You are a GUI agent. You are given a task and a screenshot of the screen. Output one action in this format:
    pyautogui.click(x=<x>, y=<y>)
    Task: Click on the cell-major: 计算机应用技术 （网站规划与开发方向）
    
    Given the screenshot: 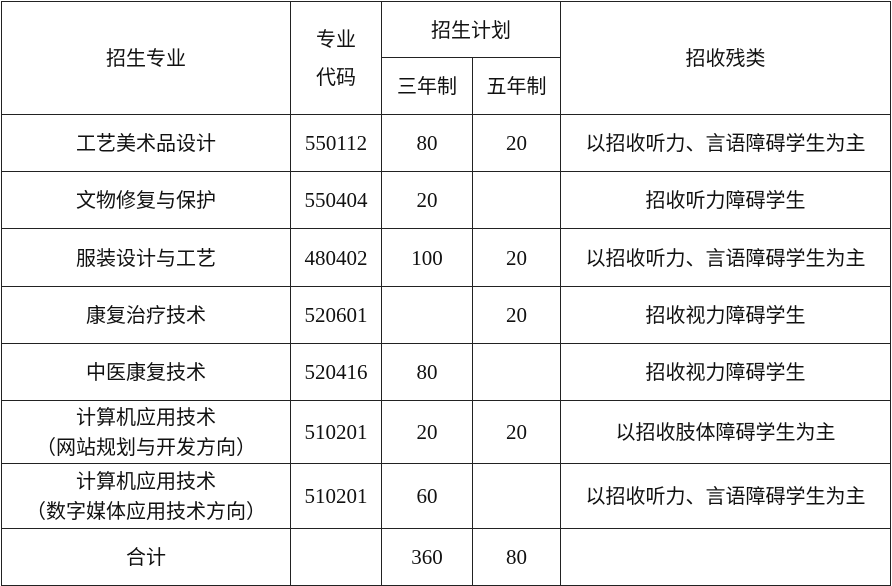 What is the action you would take?
    pyautogui.click(x=146, y=432)
    